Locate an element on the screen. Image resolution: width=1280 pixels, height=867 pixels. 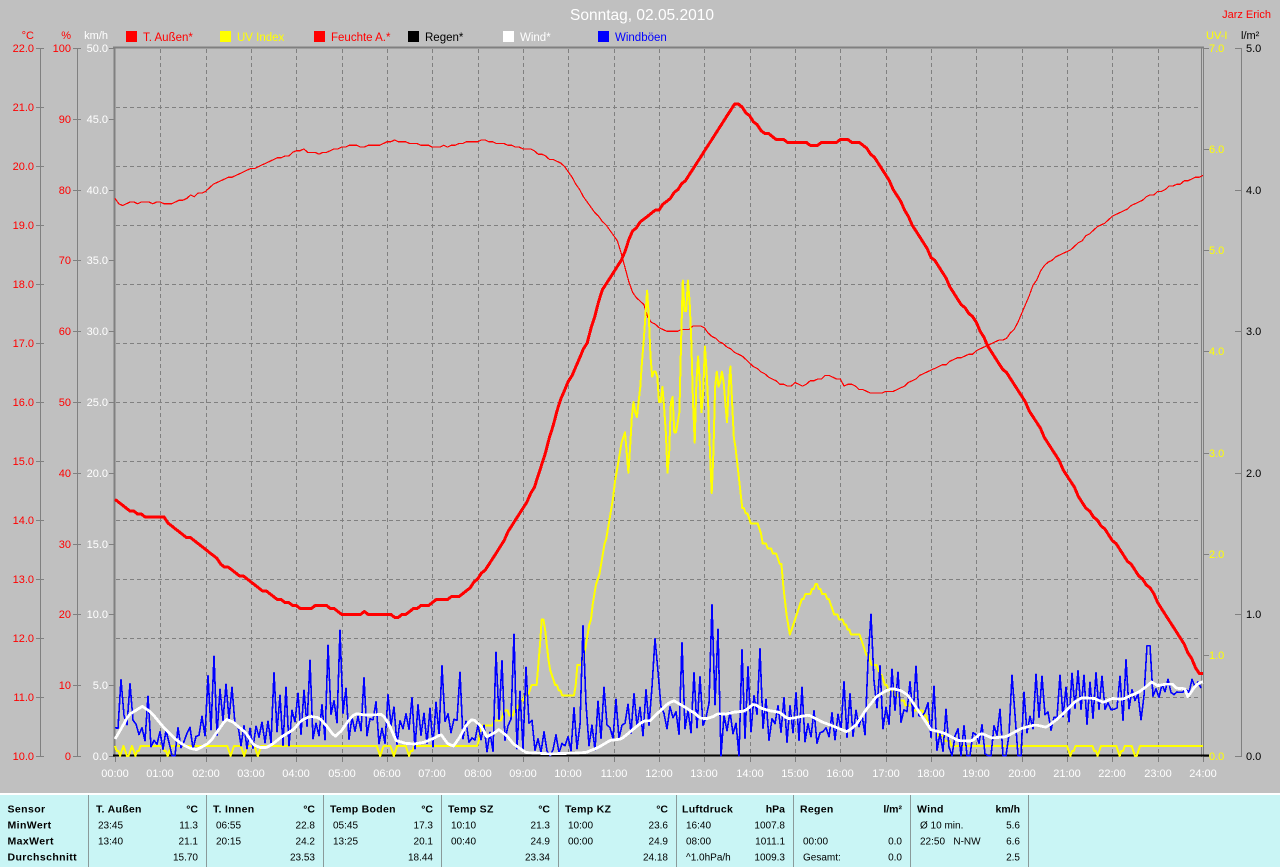
svg-text: Regen is located at coordinates (817, 810).